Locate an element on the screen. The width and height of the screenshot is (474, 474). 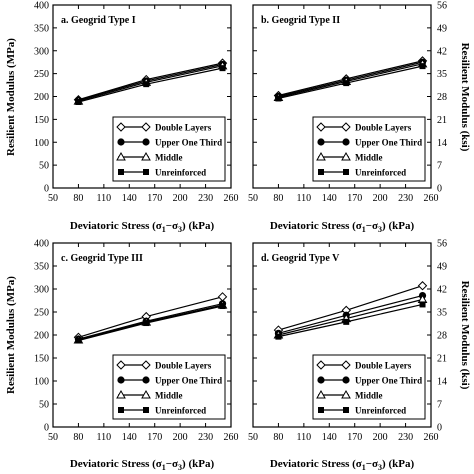
x-axis-label-bottom-right: Deviatoric Stress (σ1−σ3) (kPa) is located at coordinates (342, 465).